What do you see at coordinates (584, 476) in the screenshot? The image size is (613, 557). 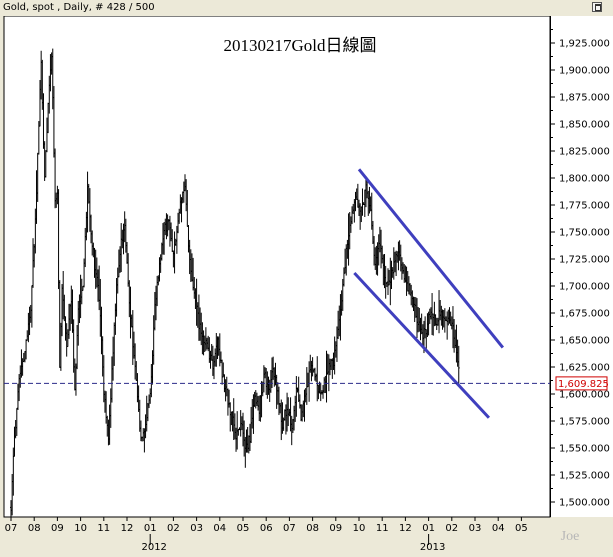 I see `y-tick-label: 1,525.000` at bounding box center [584, 476].